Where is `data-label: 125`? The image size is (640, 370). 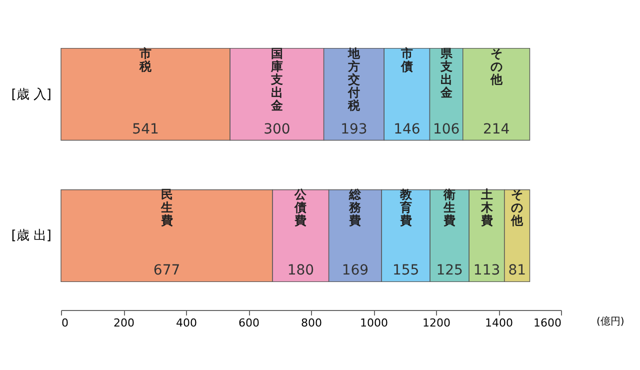 data-label: 125 is located at coordinates (449, 270).